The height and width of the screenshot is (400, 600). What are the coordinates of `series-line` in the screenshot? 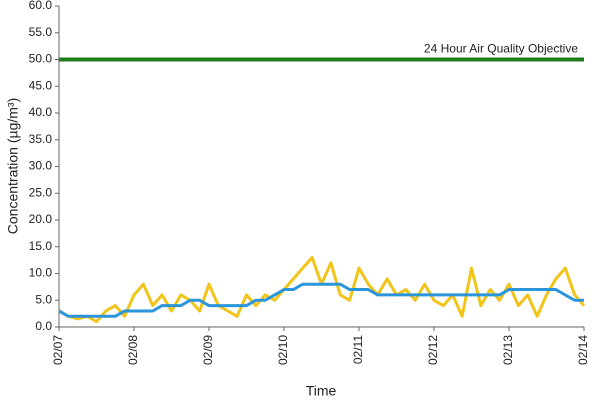 It's located at (321, 300).